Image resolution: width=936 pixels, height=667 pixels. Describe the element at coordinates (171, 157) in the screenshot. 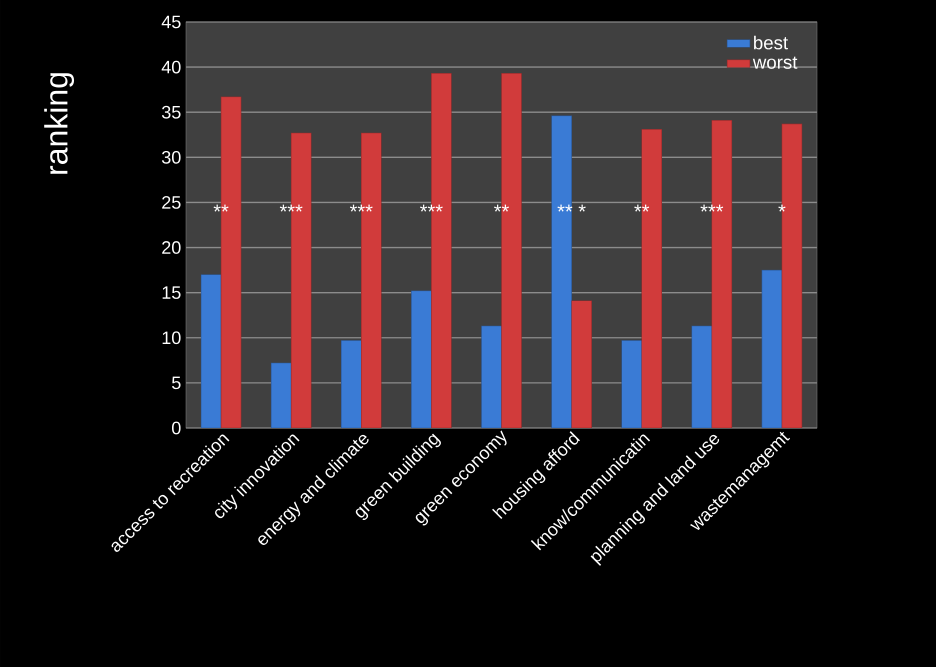

I see `y-tick-label: 30` at that location.